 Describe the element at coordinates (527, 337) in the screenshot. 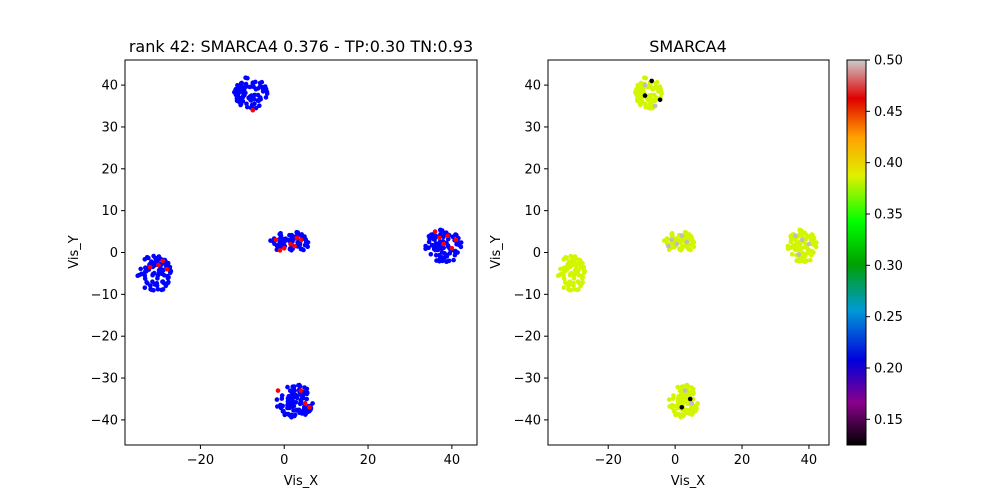

I see `right-y-tick-label: −20` at that location.